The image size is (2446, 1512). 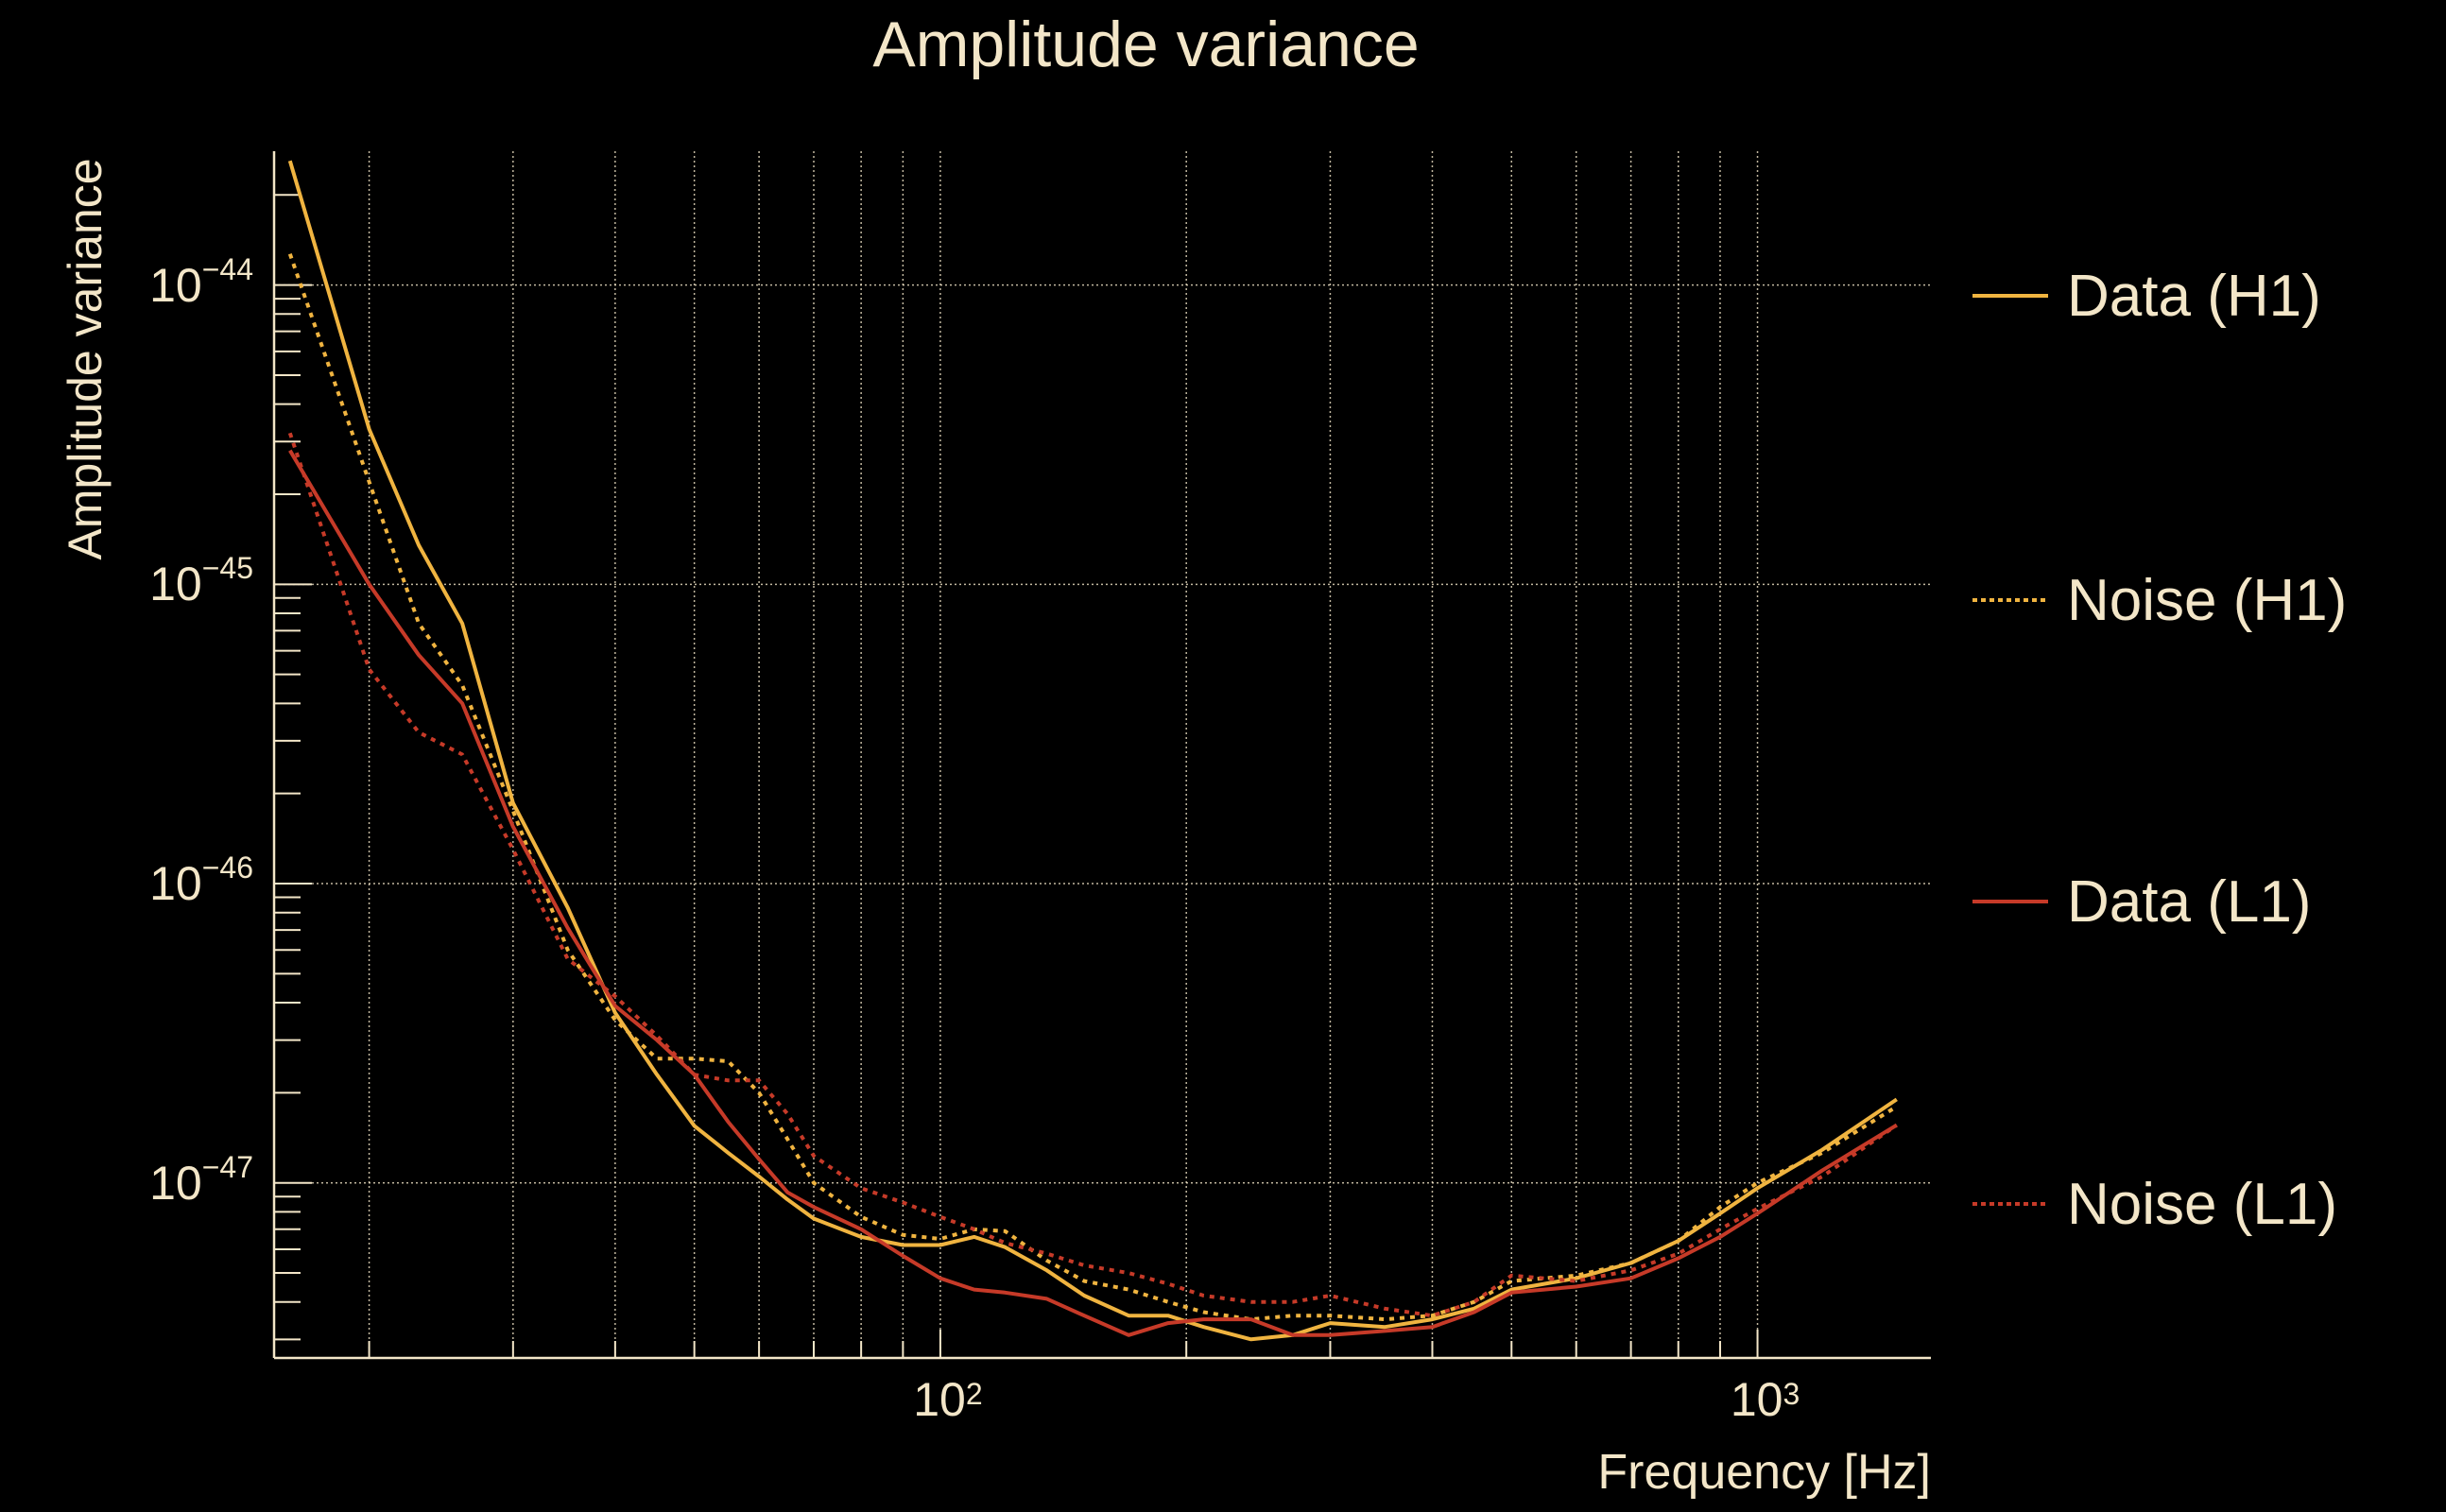 I want to click on tick-exponent: −44, so click(x=227, y=268).